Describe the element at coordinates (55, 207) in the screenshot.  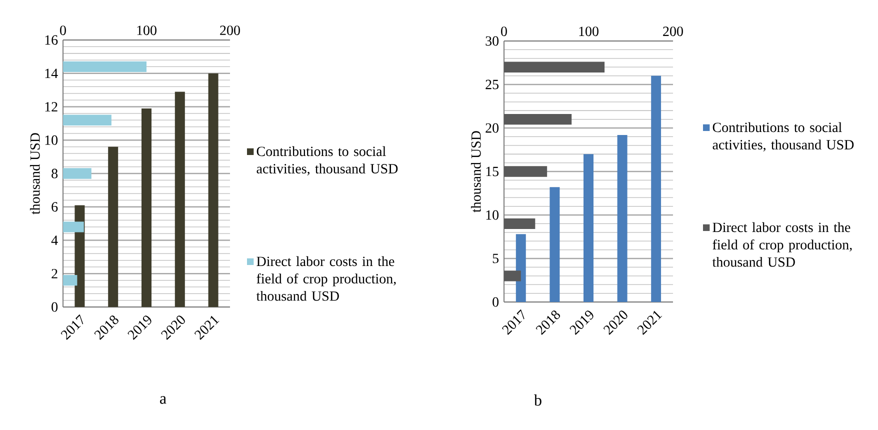
I see `y-tick-label: 6` at that location.